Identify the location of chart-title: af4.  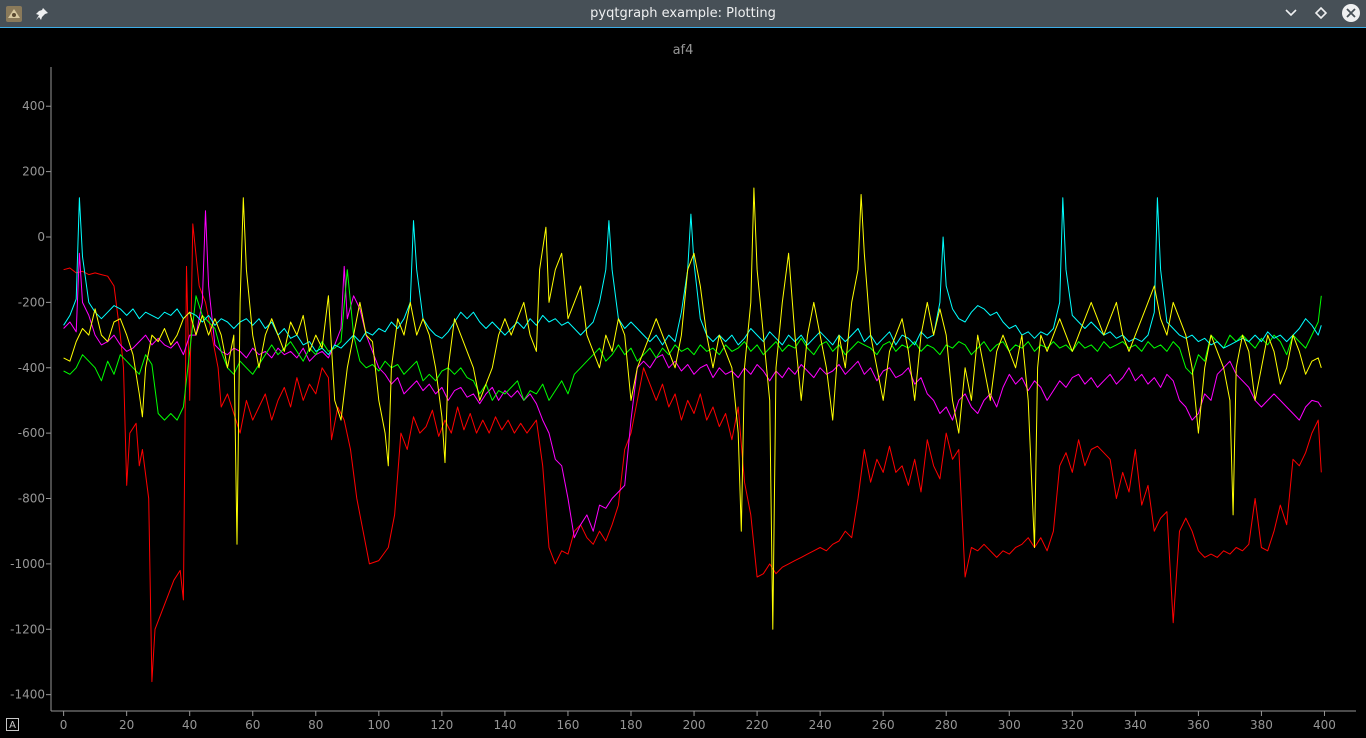
(683, 50).